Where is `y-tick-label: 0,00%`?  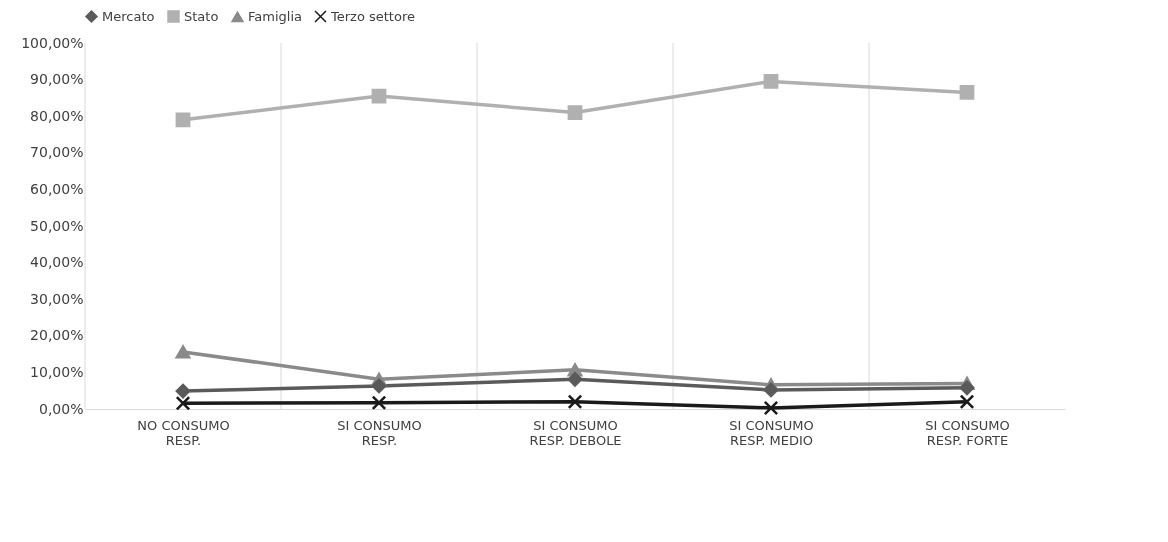
y-tick-label: 0,00% is located at coordinates (61, 408).